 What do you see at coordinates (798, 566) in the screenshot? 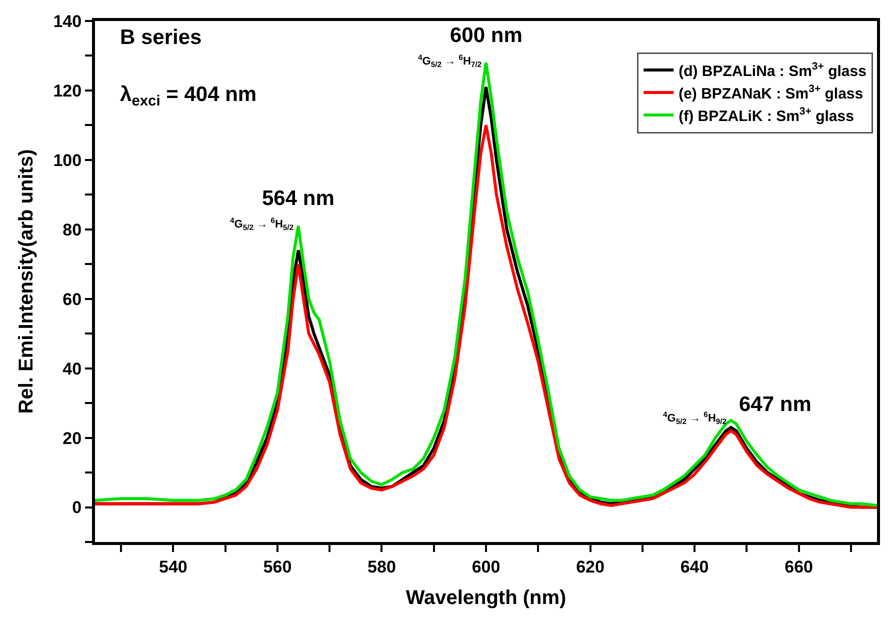
I see `x-tick-label: 660` at bounding box center [798, 566].